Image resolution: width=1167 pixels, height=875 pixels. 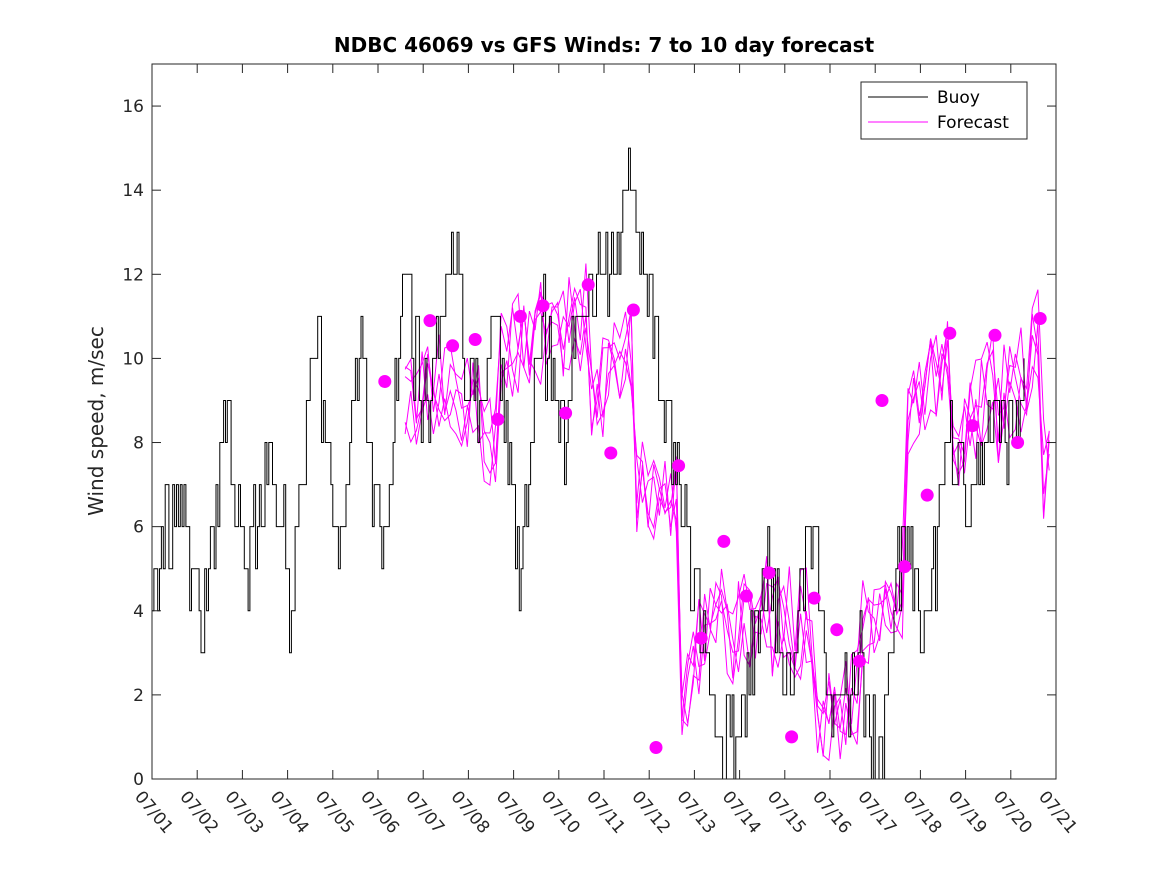 What do you see at coordinates (133, 275) in the screenshot?
I see `y-tick-label: 12` at bounding box center [133, 275].